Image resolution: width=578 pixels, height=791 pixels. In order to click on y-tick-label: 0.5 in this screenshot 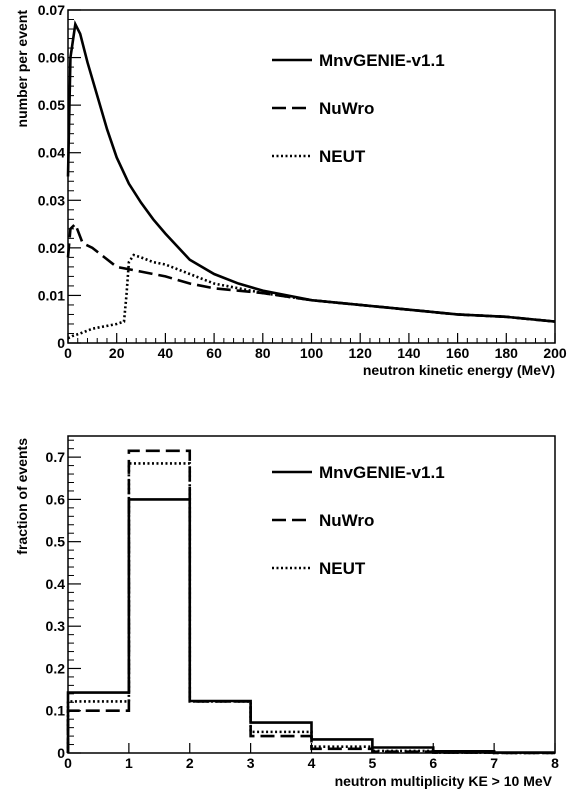, I will do `click(56, 542)`.